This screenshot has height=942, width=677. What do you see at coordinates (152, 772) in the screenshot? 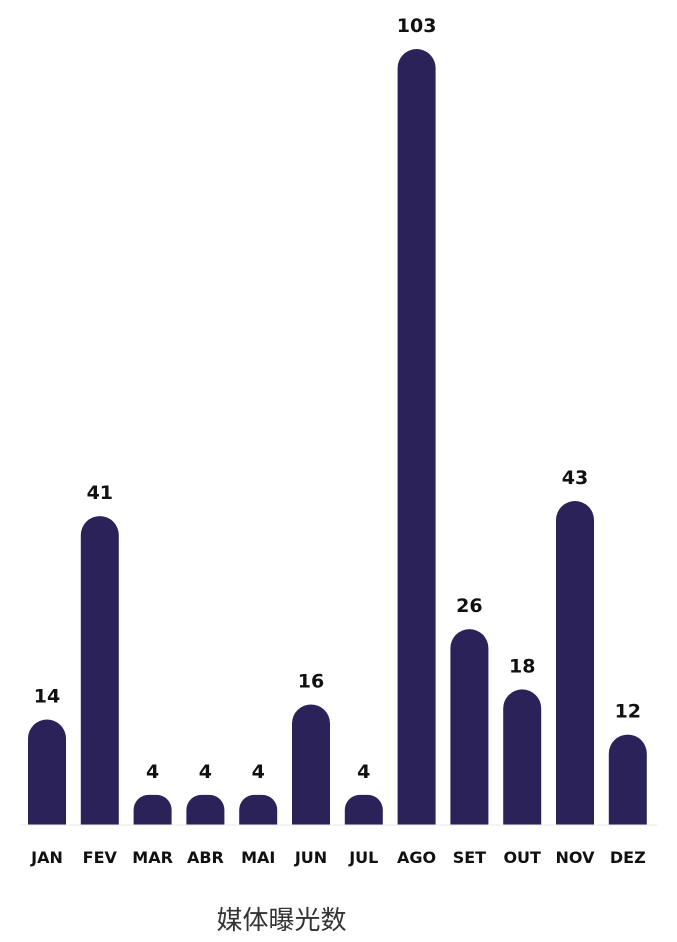
I see `value-label-mar: 4` at bounding box center [152, 772].